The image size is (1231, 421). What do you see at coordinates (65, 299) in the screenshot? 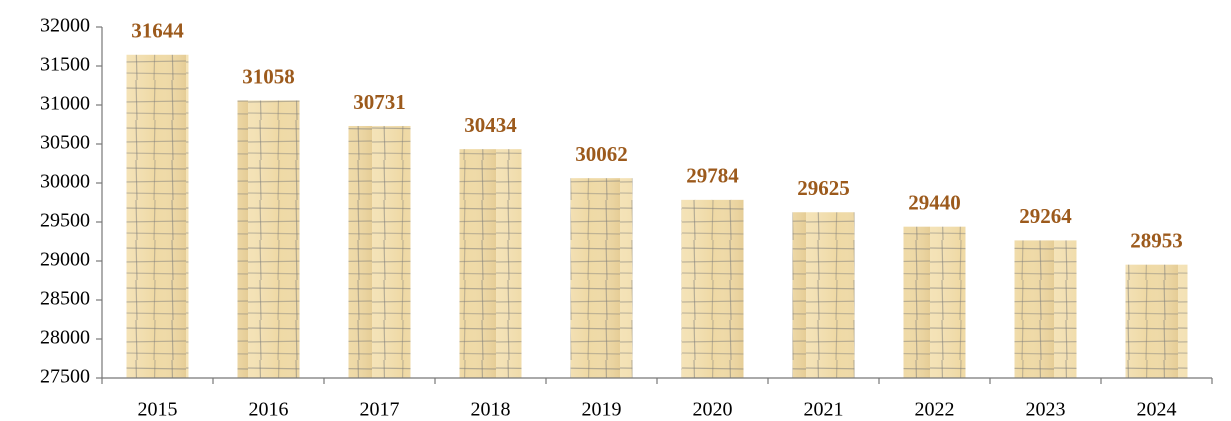
I see `y-tick-label: 28500` at bounding box center [65, 299].